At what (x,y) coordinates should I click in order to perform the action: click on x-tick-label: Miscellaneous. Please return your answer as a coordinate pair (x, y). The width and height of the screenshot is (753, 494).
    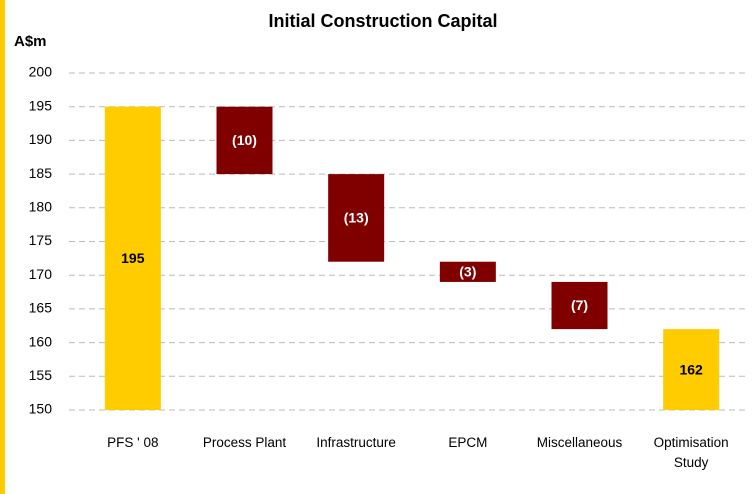
    Looking at the image, I should click on (579, 442).